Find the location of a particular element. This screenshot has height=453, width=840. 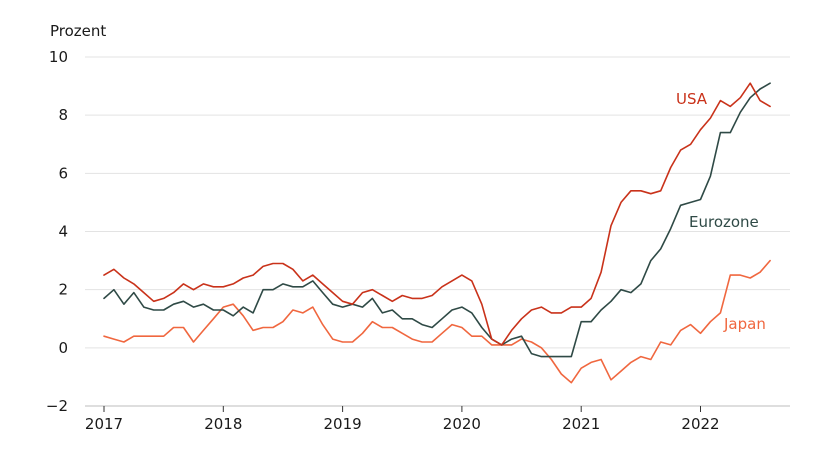

y-tick-label: 0 is located at coordinates (63, 348).